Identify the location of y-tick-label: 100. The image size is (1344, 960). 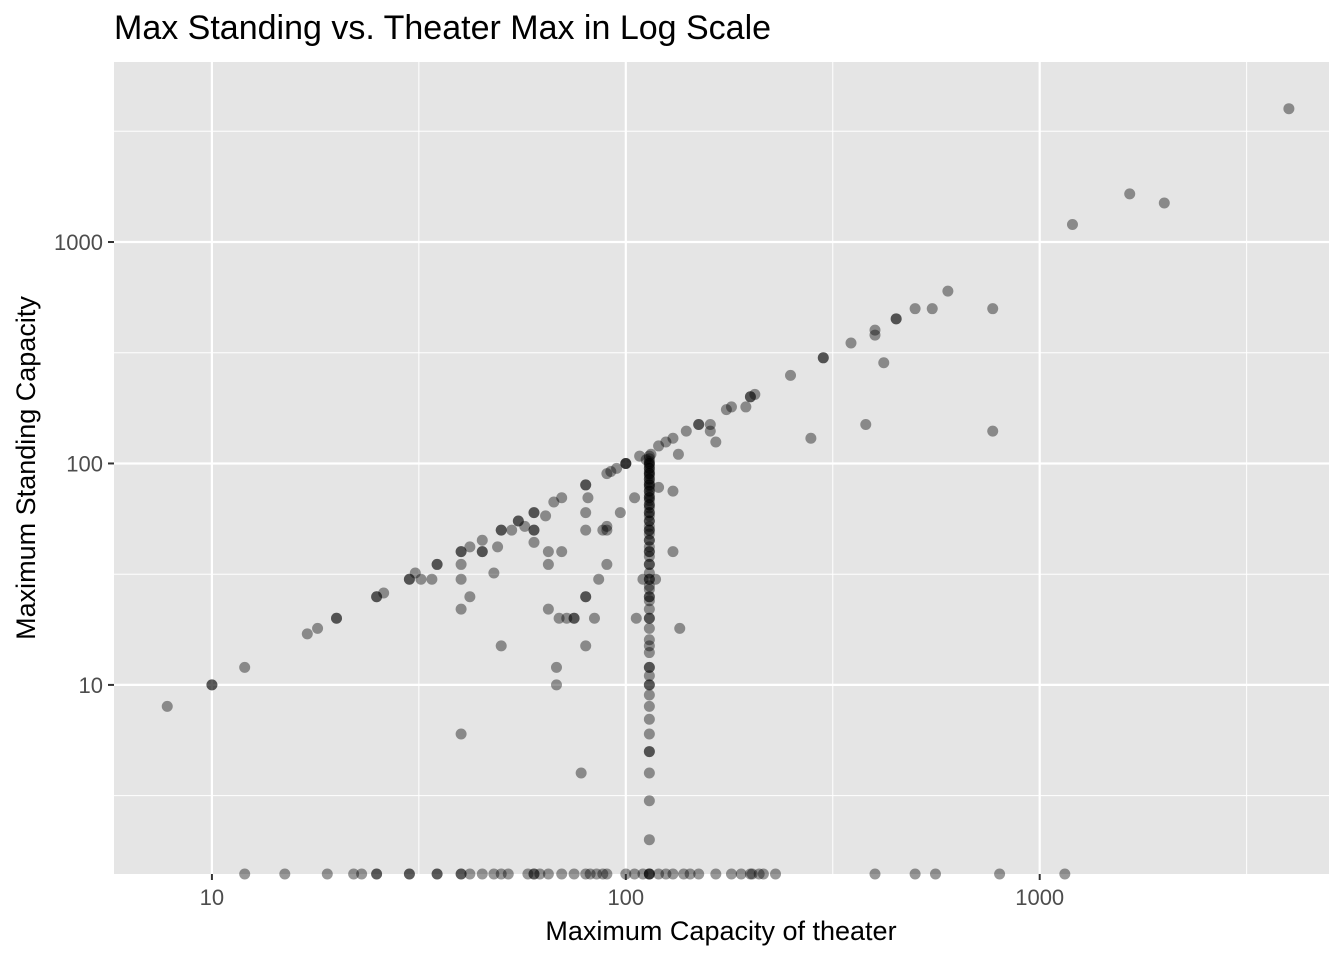
(84, 463).